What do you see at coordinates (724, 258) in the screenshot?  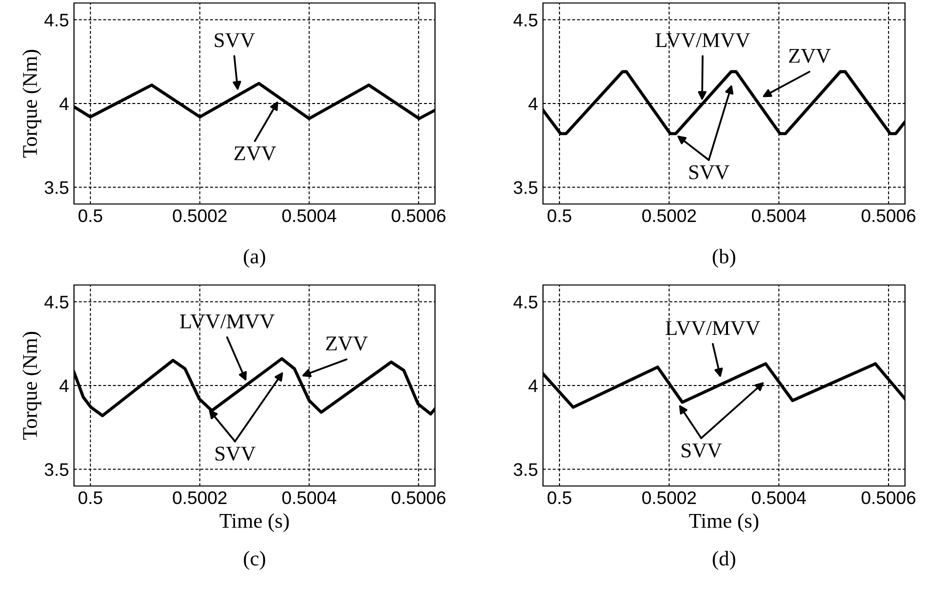 I see `text: (b)` at bounding box center [724, 258].